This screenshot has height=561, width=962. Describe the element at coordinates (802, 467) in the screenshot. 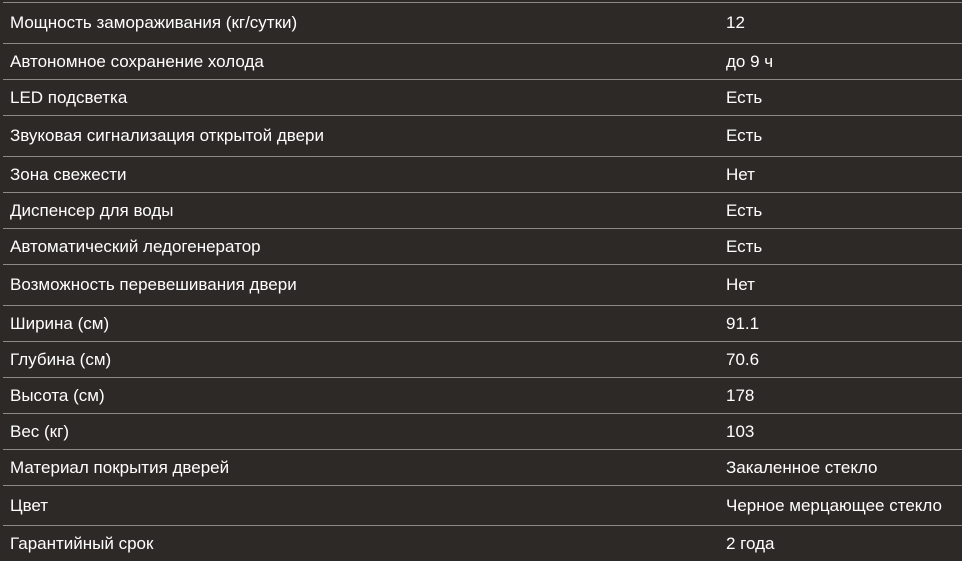

I see `spec-value: Закаленное стекло` at that location.